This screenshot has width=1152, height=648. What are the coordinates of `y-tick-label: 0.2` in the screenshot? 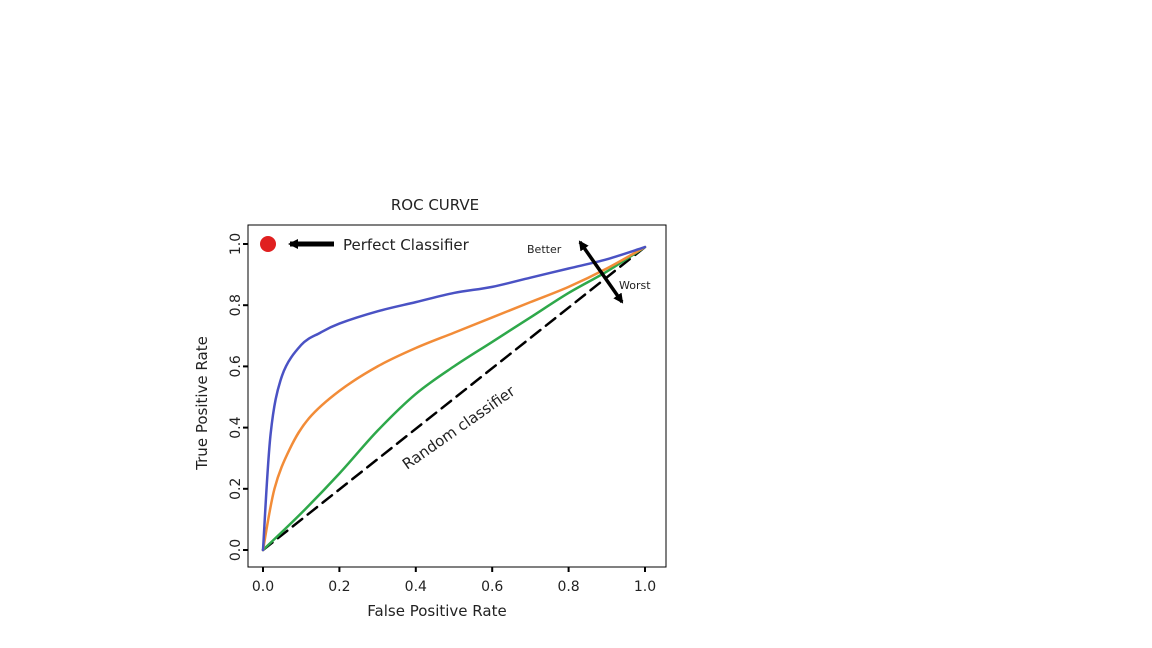 It's located at (236, 489).